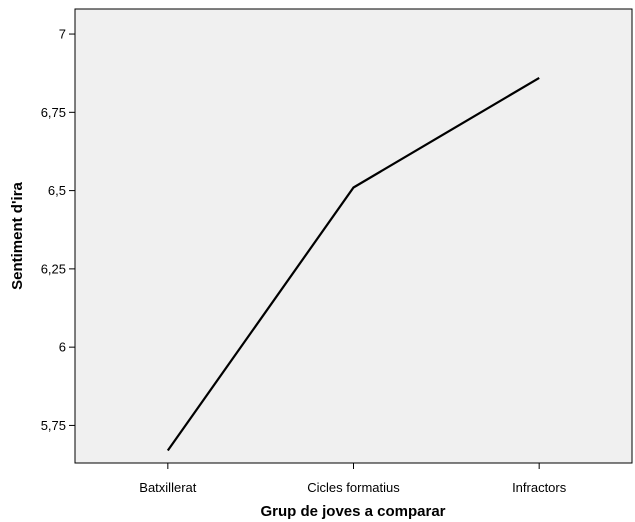 The width and height of the screenshot is (635, 522). What do you see at coordinates (62, 347) in the screenshot?
I see `y-tick-label: 6` at bounding box center [62, 347].